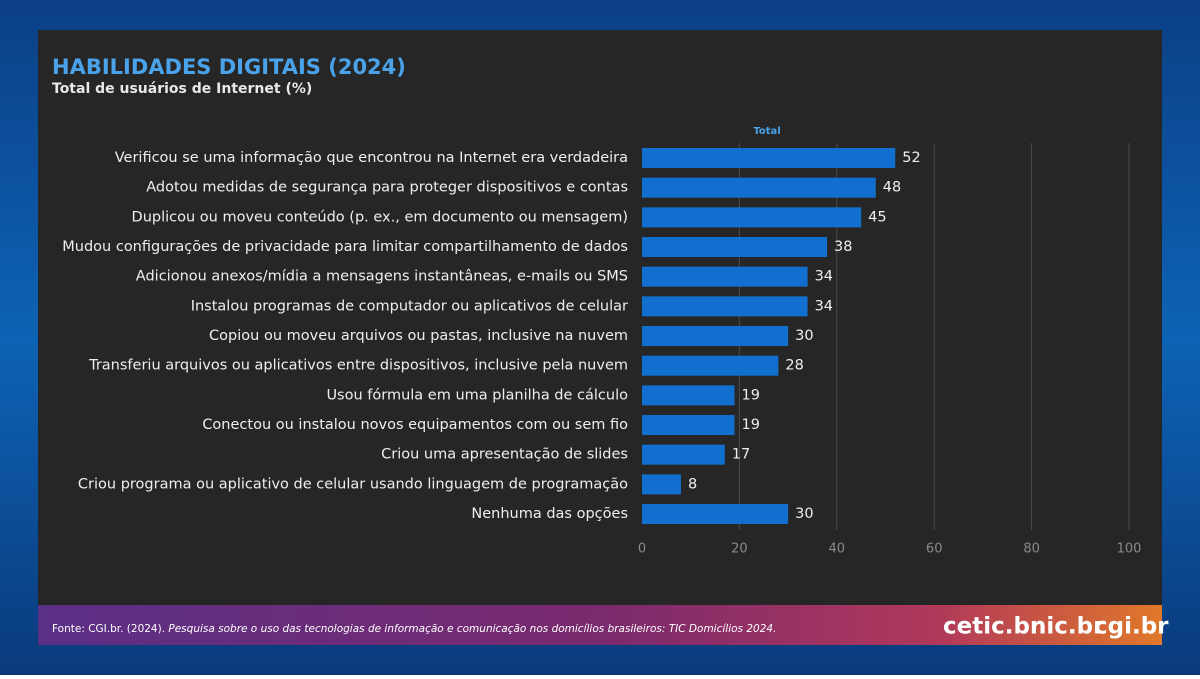 This screenshot has width=1200, height=679. Describe the element at coordinates (642, 549) in the screenshot. I see `x-tick-label: 0` at that location.